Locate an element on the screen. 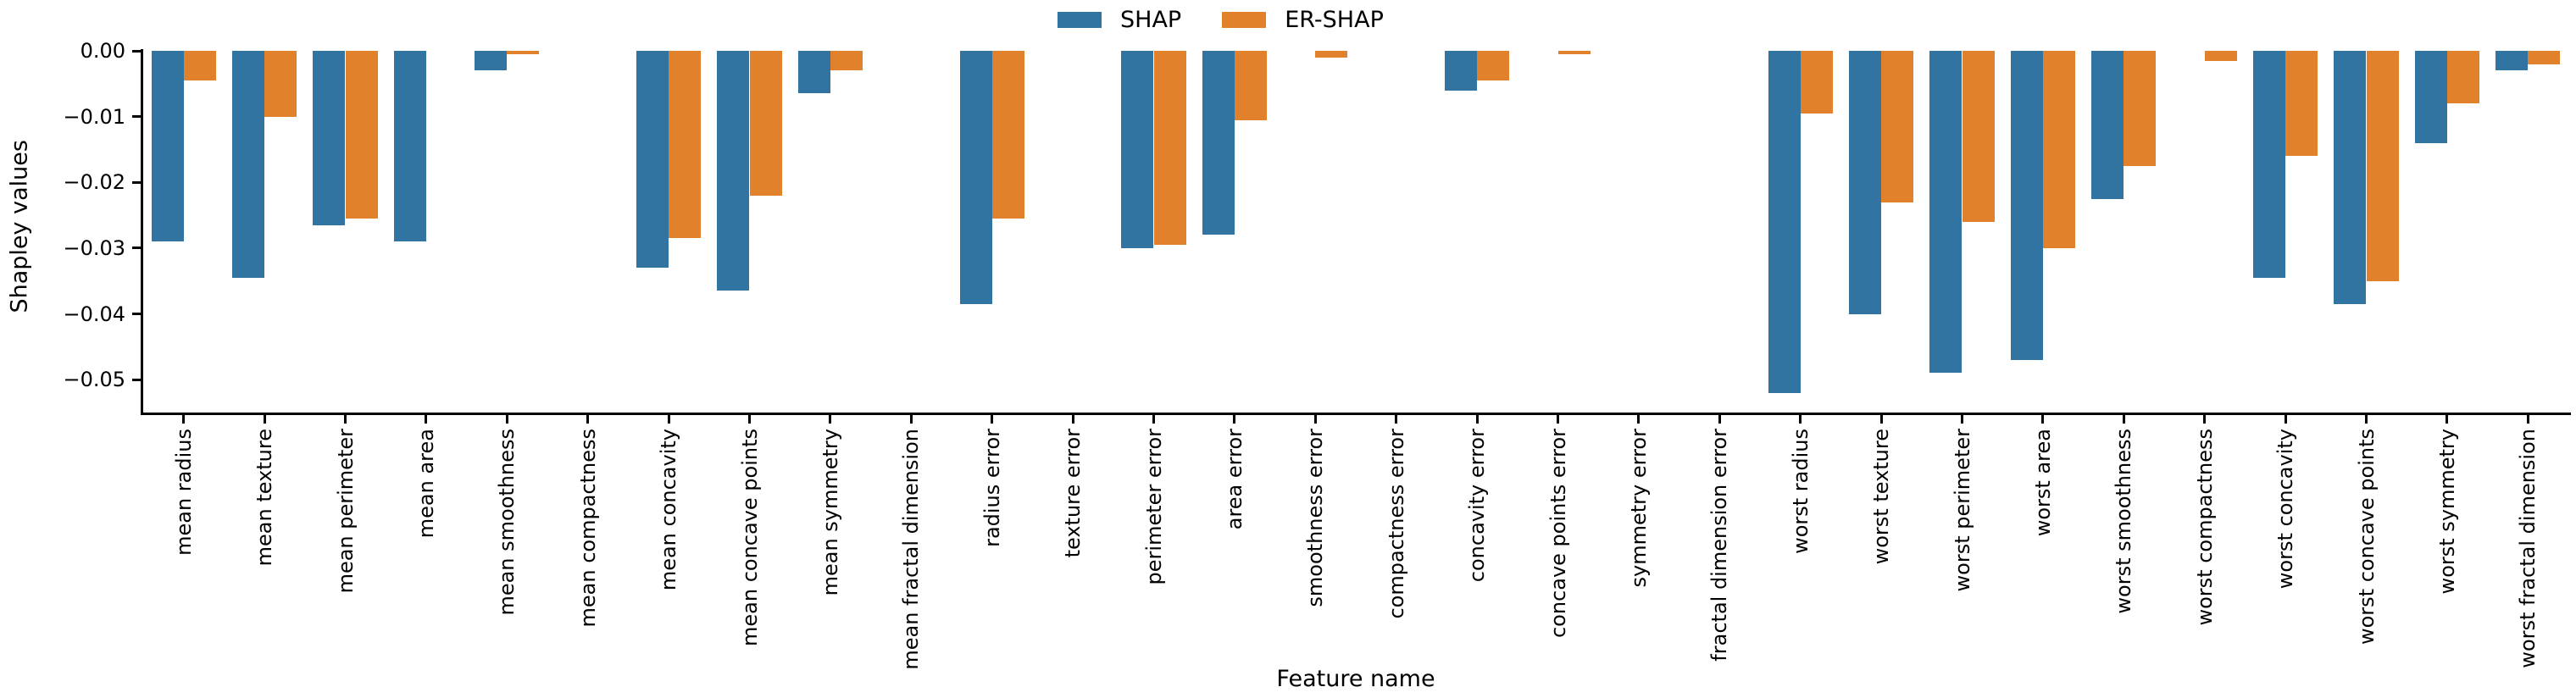  bar-shap-concavity-error is located at coordinates (1461, 71).